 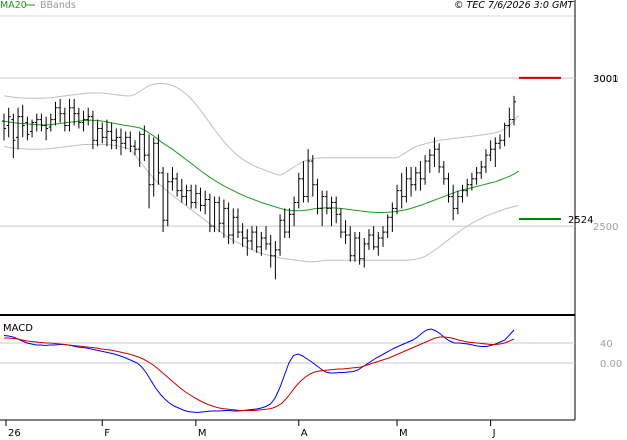 I want to click on legend-bbands: BBands, so click(x=58, y=5).